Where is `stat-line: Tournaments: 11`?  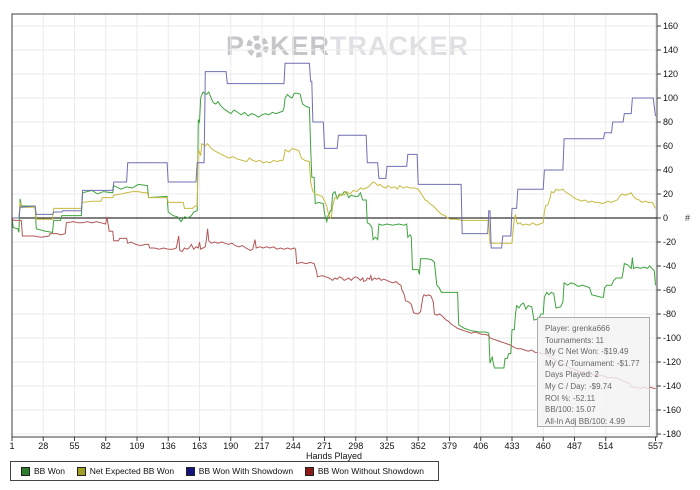
stat-line: Tournaments: 11 is located at coordinates (574, 340).